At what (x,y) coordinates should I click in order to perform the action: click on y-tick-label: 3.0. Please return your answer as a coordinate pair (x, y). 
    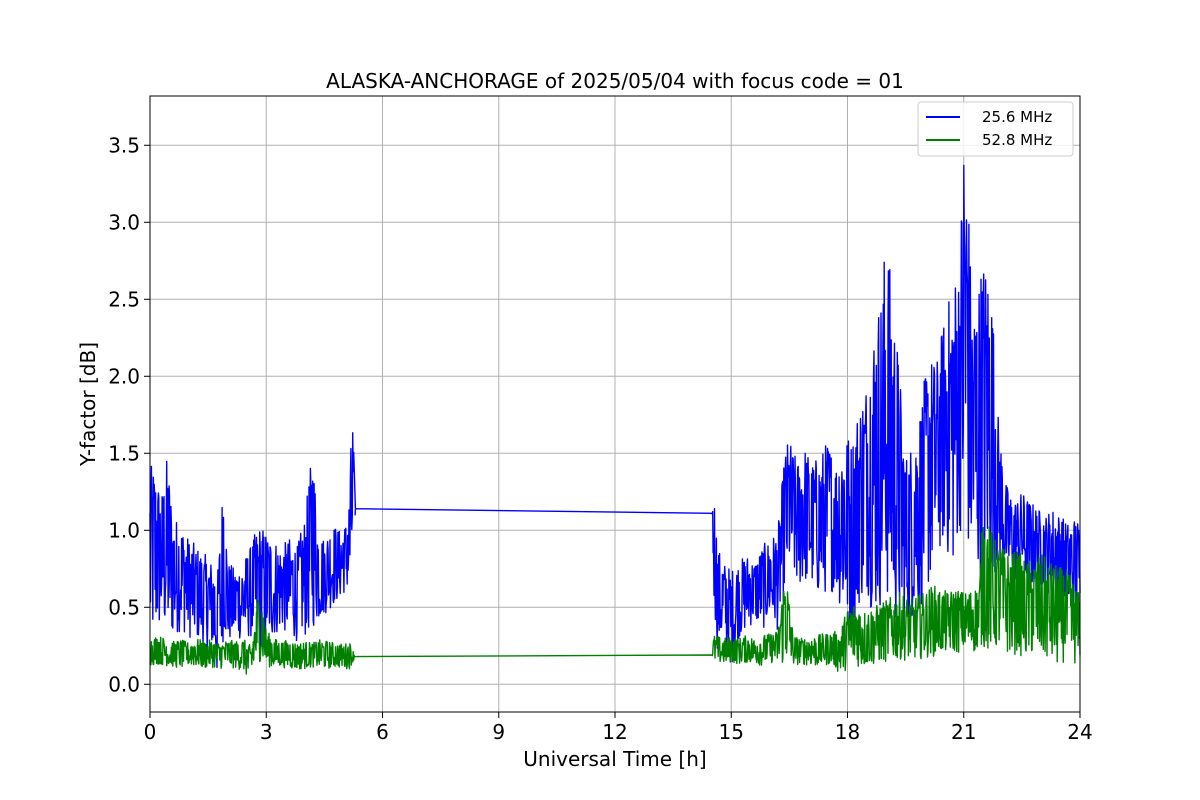
    Looking at the image, I should click on (124, 222).